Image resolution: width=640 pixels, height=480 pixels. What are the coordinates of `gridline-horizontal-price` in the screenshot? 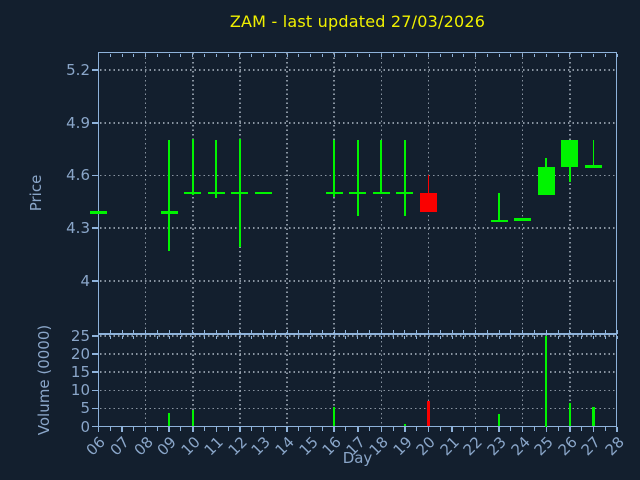 It's located at (357, 281).